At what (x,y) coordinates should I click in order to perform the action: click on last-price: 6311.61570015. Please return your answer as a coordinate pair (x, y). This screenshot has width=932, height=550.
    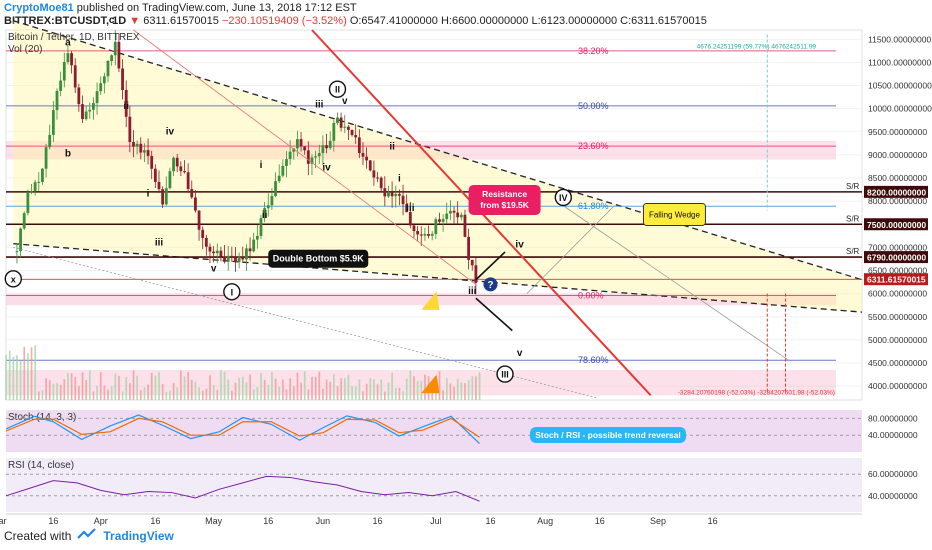
    Looking at the image, I should click on (181, 21).